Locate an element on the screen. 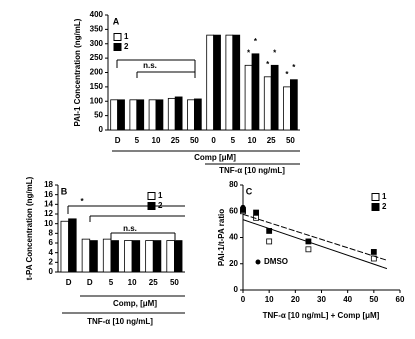 The height and width of the screenshot is (339, 415). annotation: A is located at coordinates (116, 21).